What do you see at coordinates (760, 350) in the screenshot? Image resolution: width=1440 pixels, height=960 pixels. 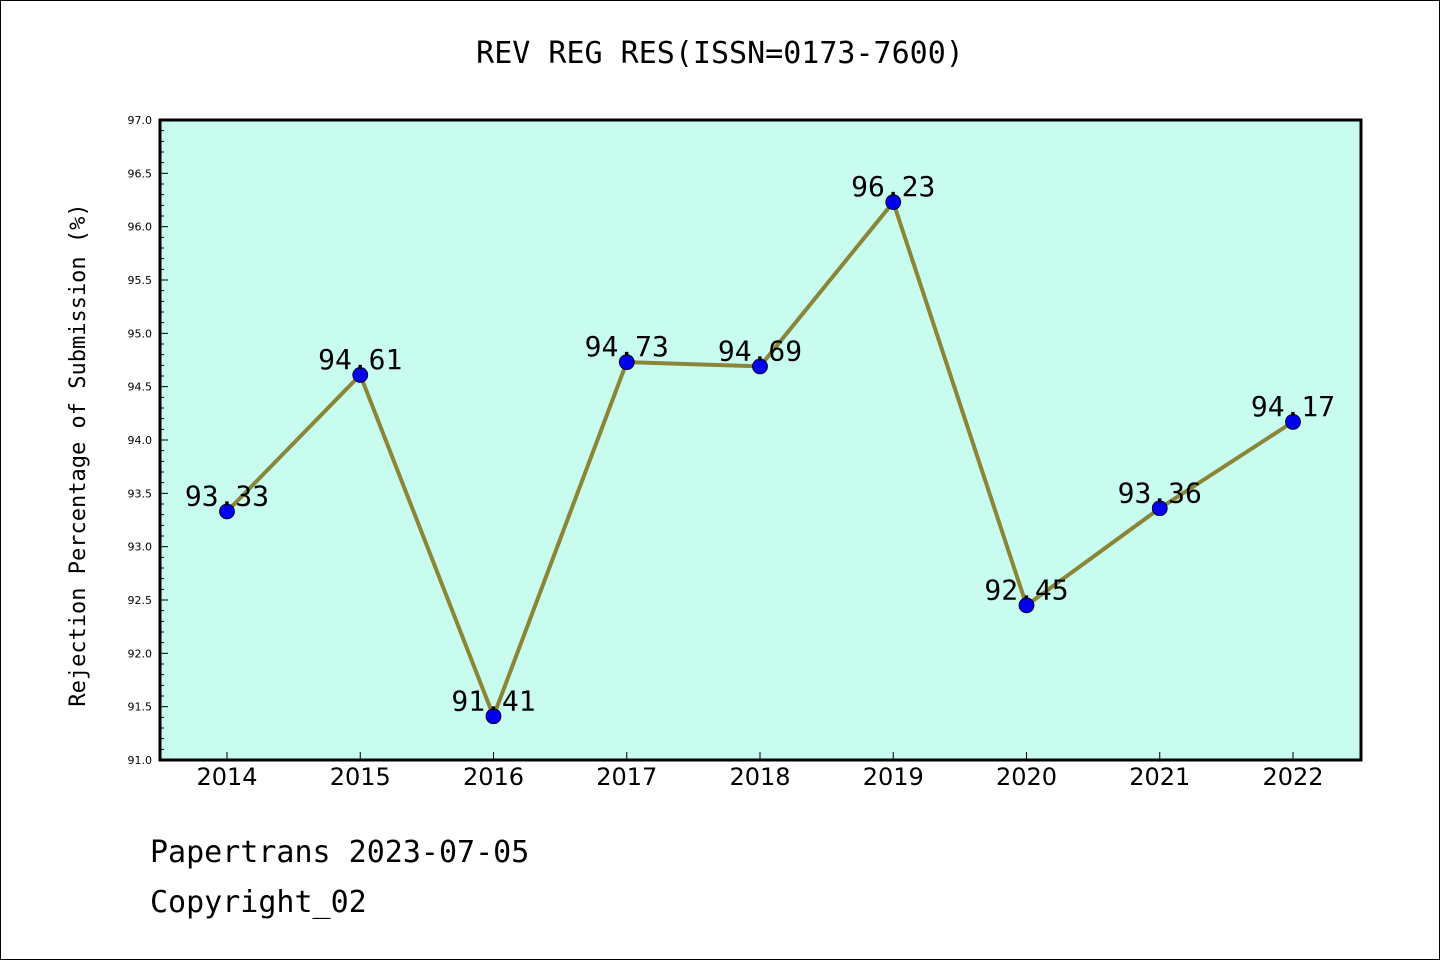 I see `data-label: 94.69` at bounding box center [760, 350].